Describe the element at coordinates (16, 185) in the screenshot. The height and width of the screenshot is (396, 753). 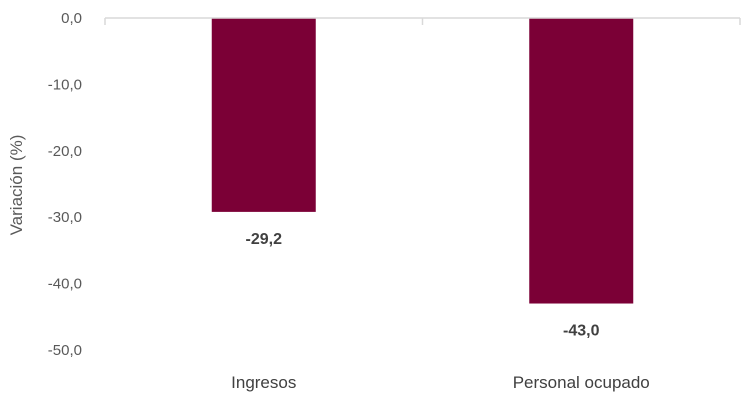
I see `y-axis-title: Variación (%)` at that location.